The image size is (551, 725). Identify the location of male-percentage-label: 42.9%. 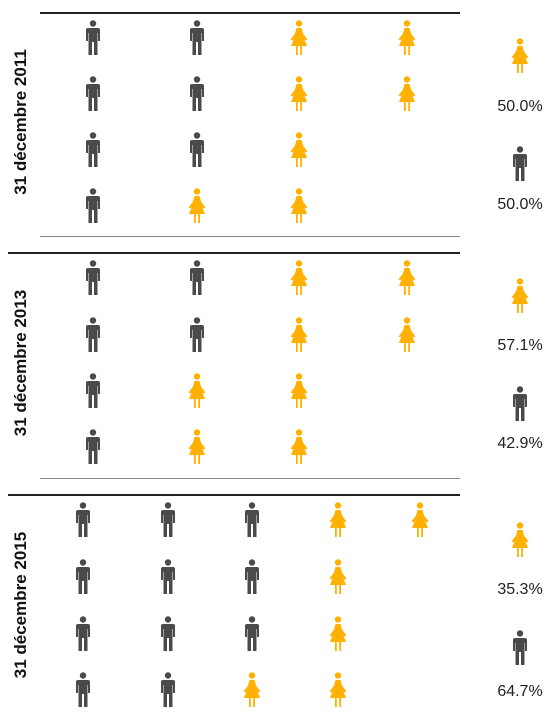
(520, 443).